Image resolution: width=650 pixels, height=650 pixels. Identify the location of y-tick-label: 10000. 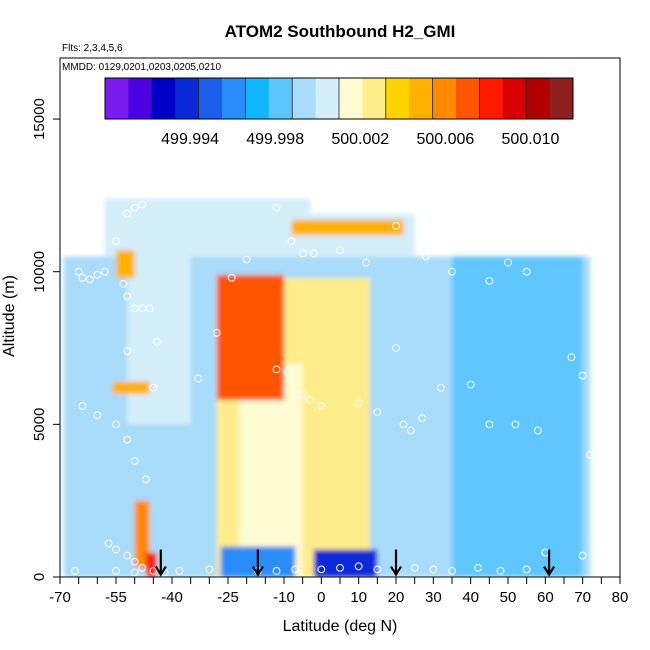
(39, 272).